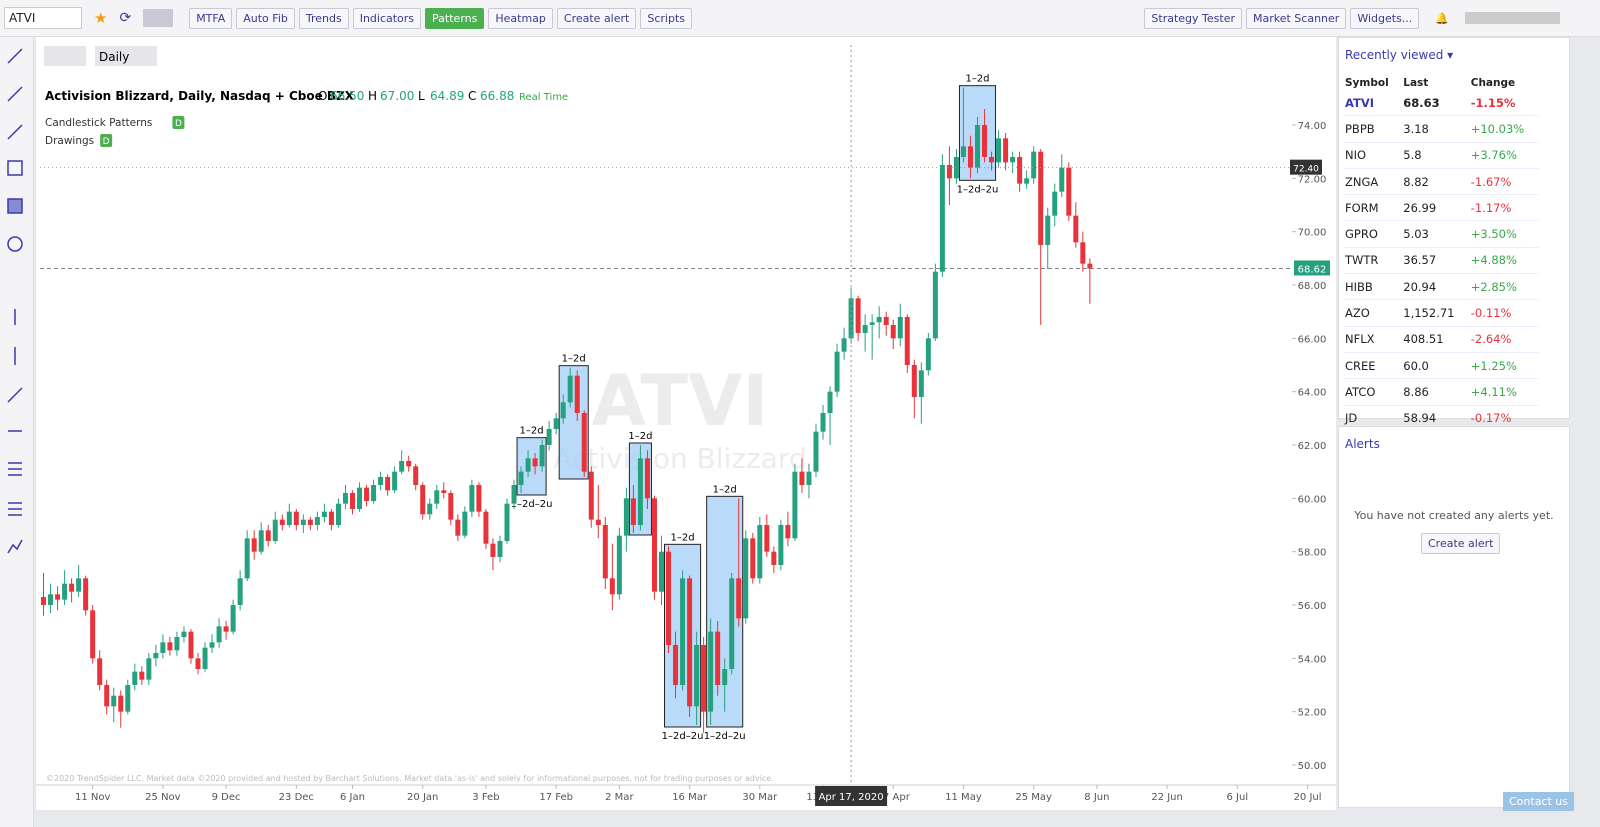 This screenshot has height=827, width=1600. I want to click on cell: 36.57, so click(1420, 260).